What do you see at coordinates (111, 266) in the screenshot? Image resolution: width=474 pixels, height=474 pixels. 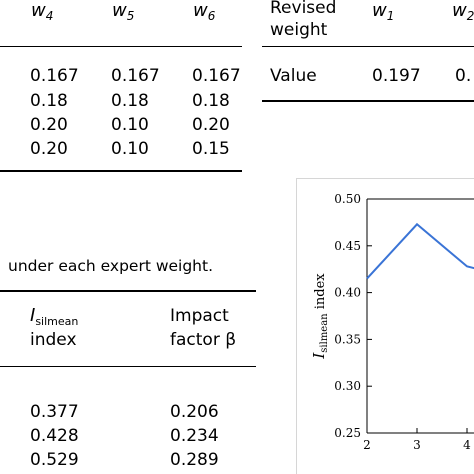 I see `table-caption: under each expert weight.` at bounding box center [111, 266].